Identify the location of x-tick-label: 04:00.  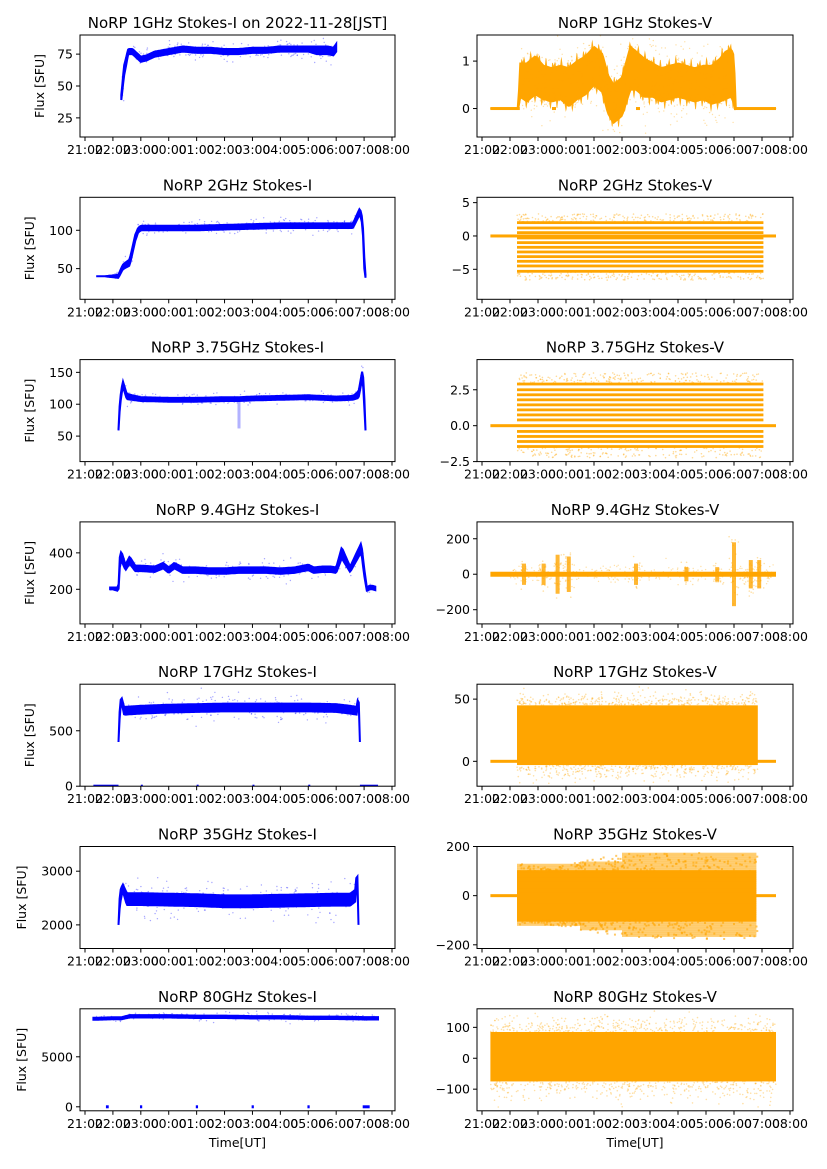
(280, 961).